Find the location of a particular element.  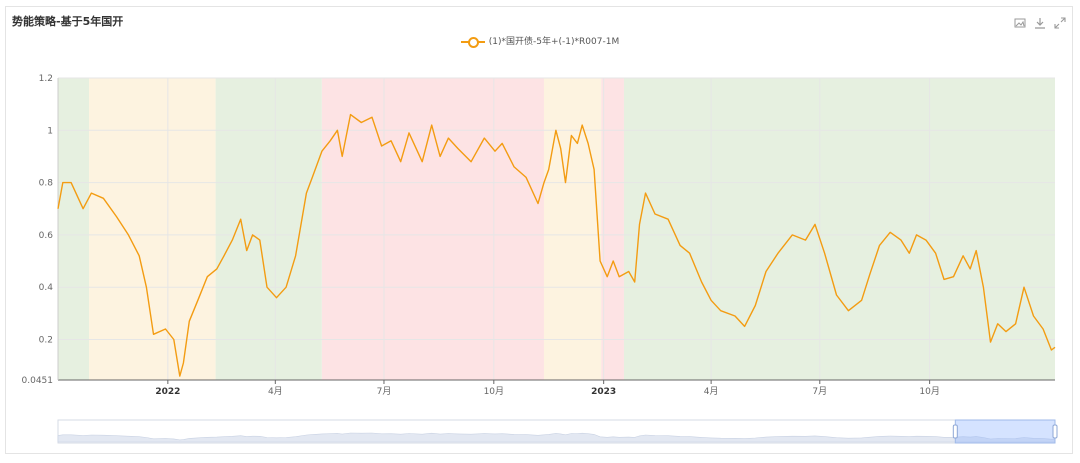

chart-legend: (1)*国开债-5年+(-1)*R007-1M is located at coordinates (540, 41).